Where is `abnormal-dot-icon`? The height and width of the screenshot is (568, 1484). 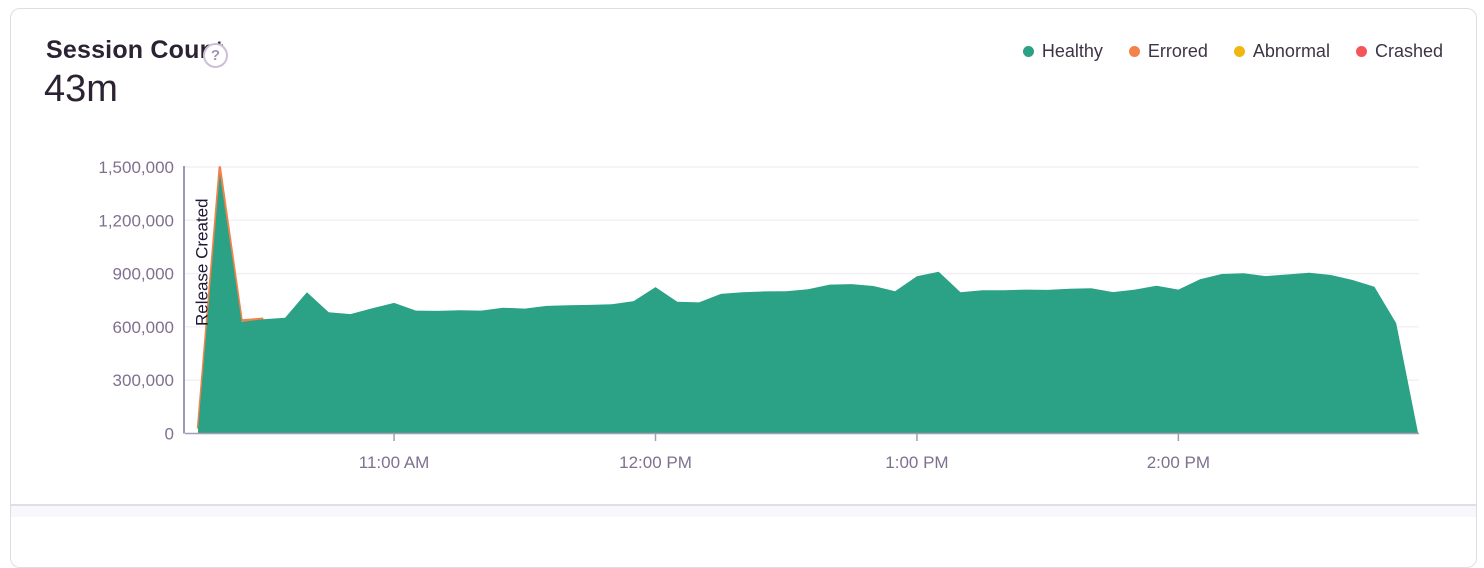 abnormal-dot-icon is located at coordinates (1239, 51).